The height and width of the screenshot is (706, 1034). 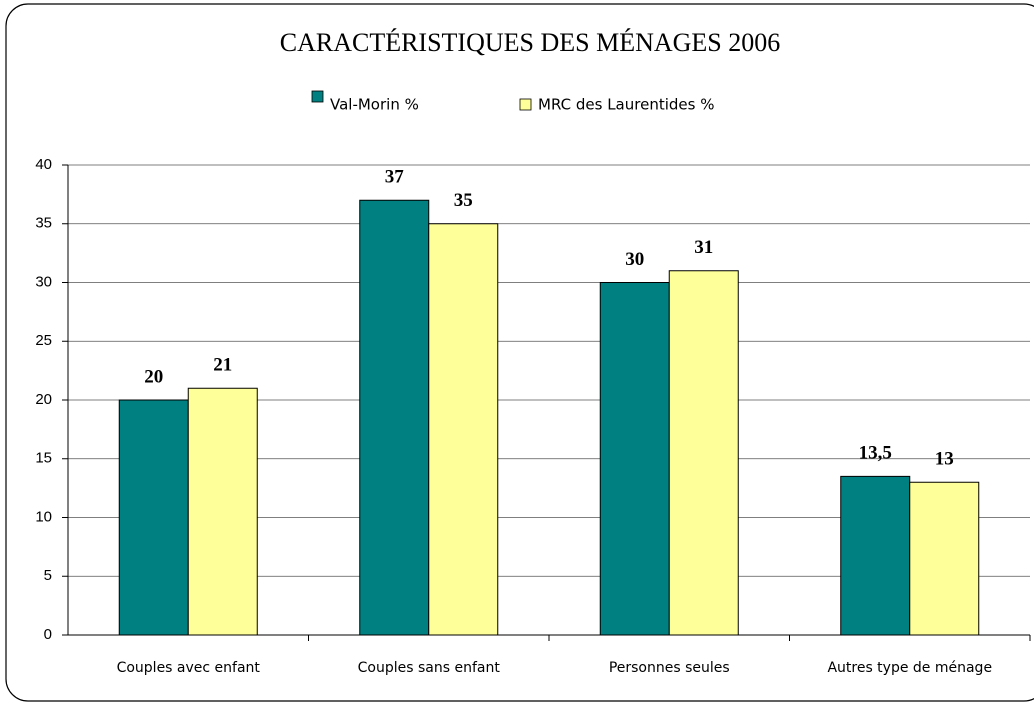 What do you see at coordinates (153, 376) in the screenshot?
I see `value-label: 20` at bounding box center [153, 376].